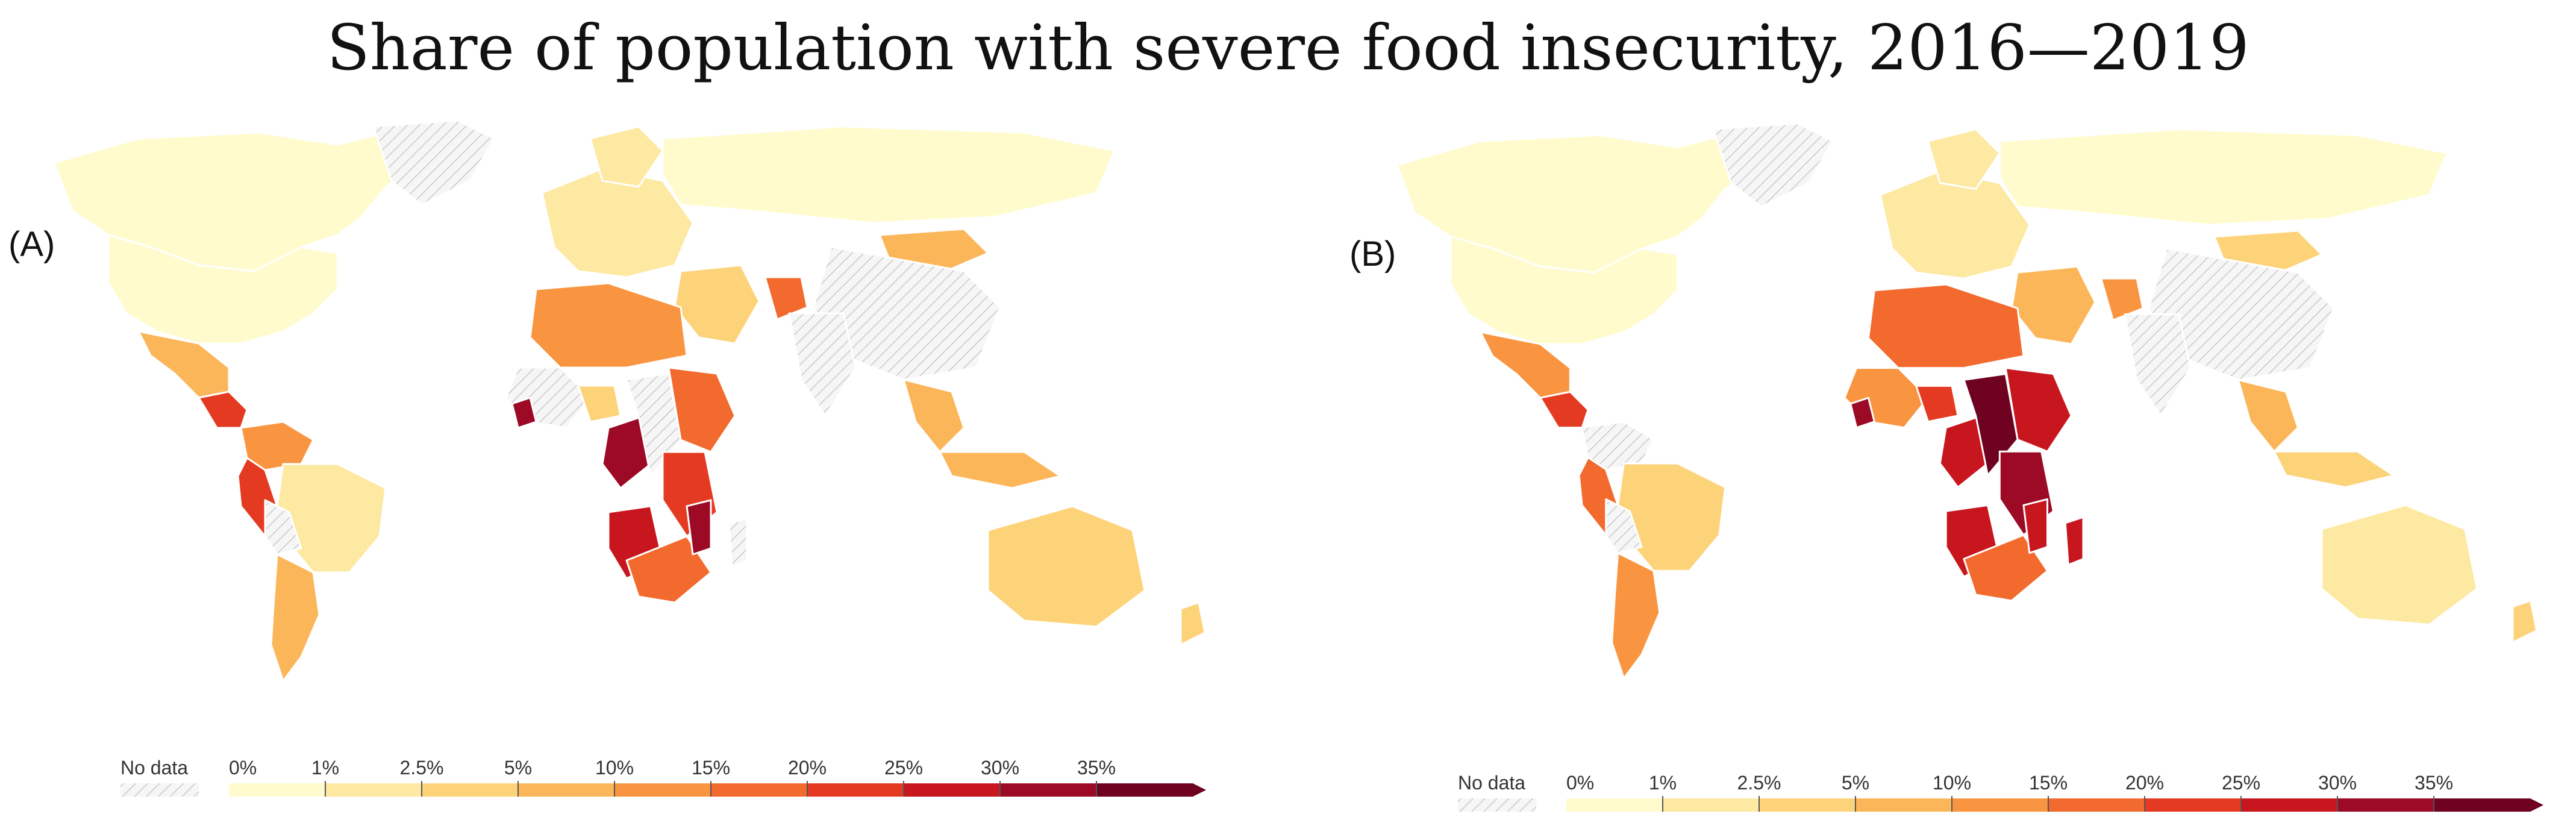 This screenshot has width=2576, height=840. I want to click on region-central-america-a, so click(223, 409).